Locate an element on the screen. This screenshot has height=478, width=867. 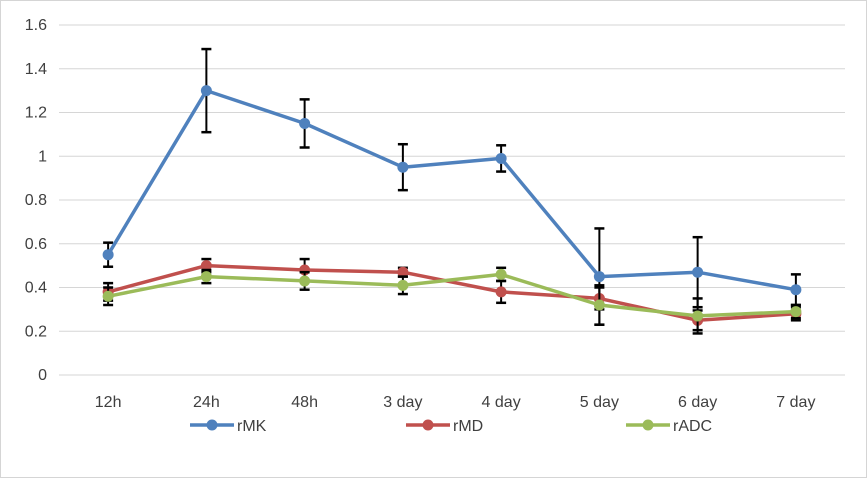
x-tick-label: 24h is located at coordinates (206, 402).